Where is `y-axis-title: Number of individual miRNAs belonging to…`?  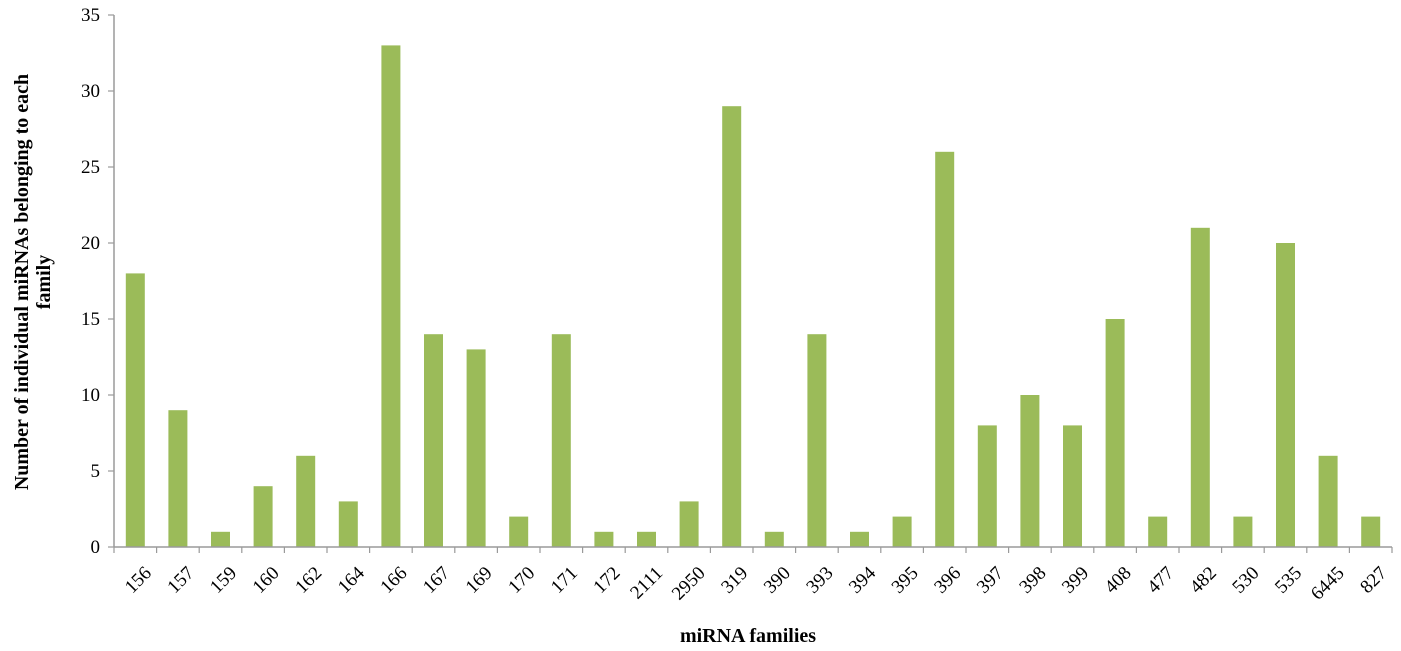
y-axis-title: Number of individual miRNAs belonging to… is located at coordinates (33, 282).